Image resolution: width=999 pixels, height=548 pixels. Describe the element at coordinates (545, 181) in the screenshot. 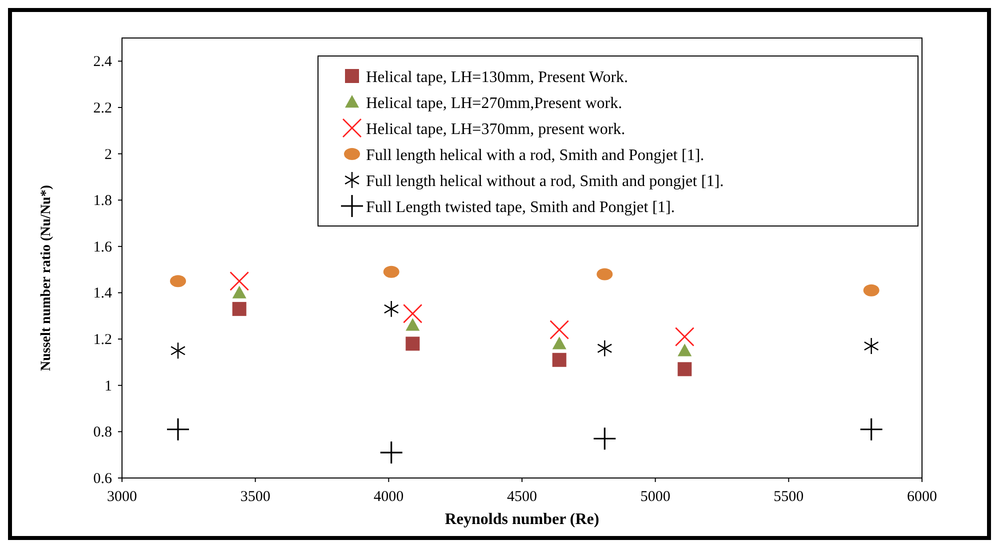

I see `legend-label: Full length helical without a rod, Smith and pongjet [1].` at that location.